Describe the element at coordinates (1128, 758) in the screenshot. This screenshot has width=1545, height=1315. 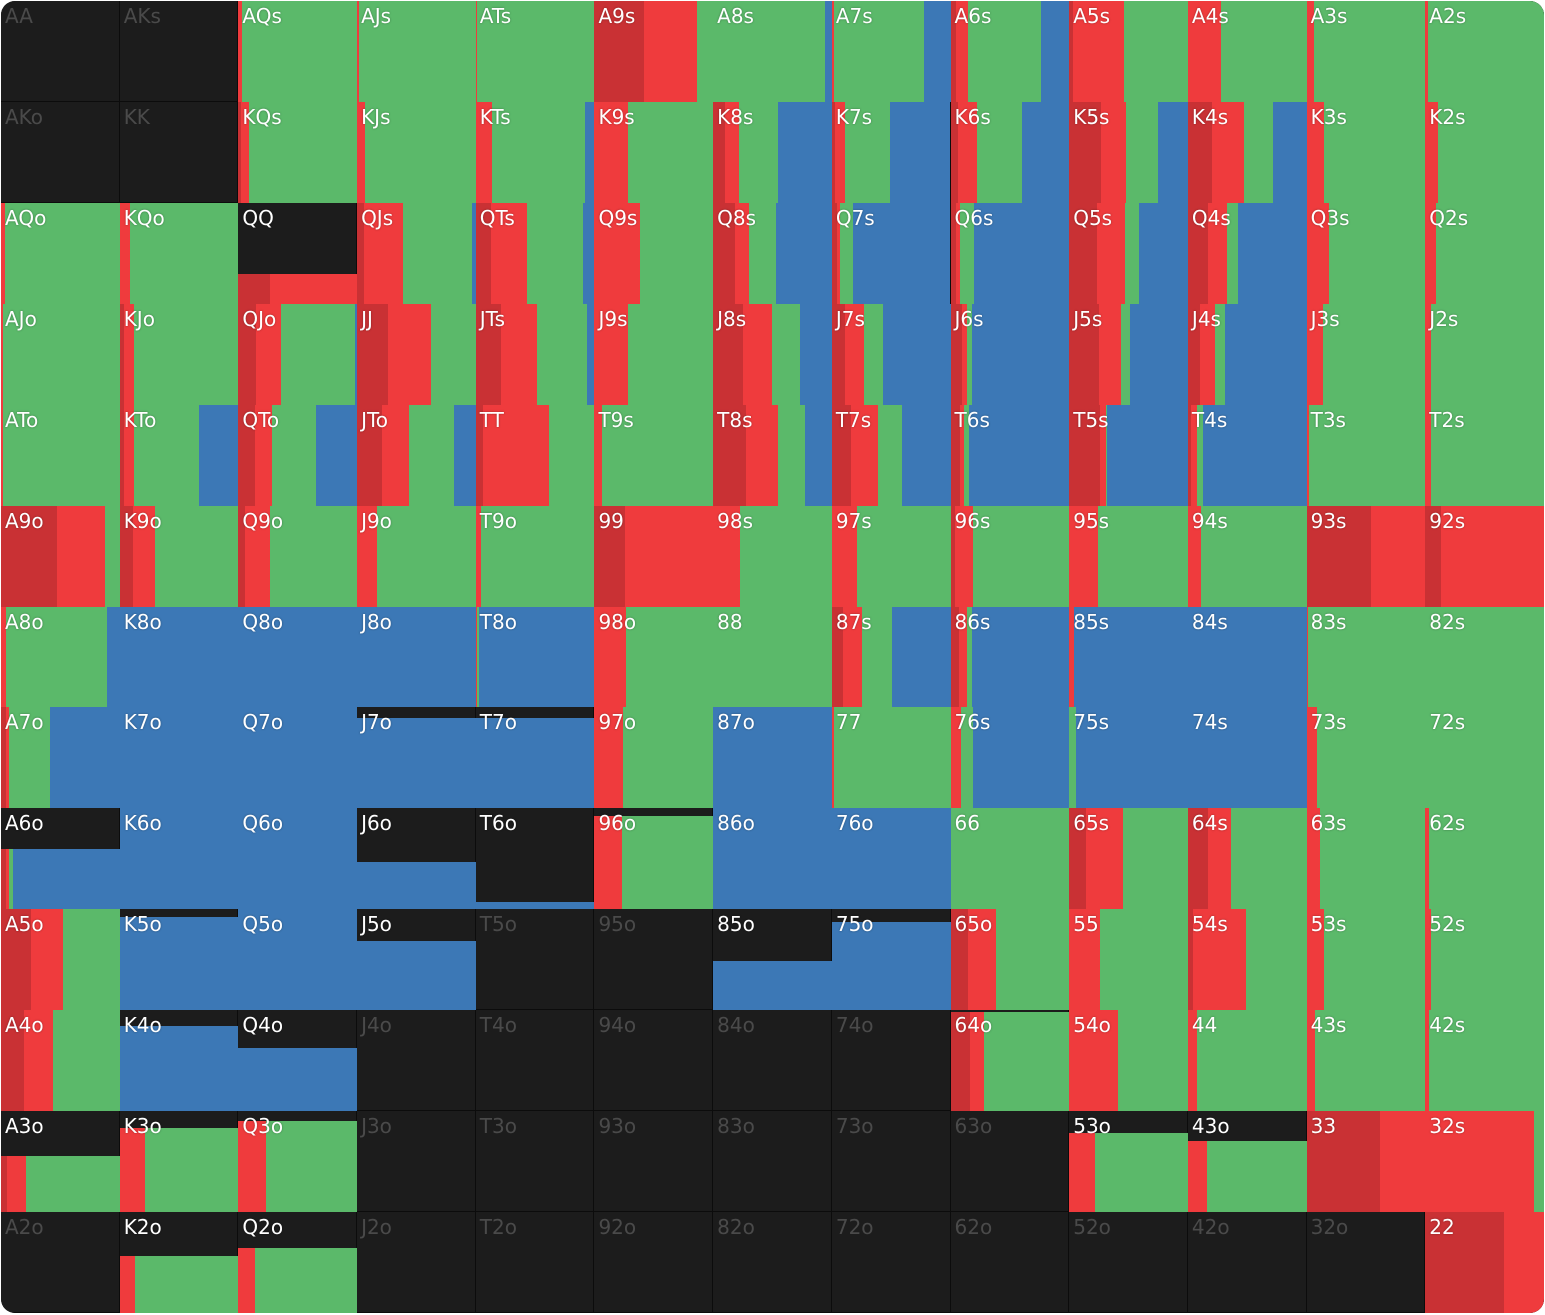
I see `hand-cell-75s: 75s` at that location.